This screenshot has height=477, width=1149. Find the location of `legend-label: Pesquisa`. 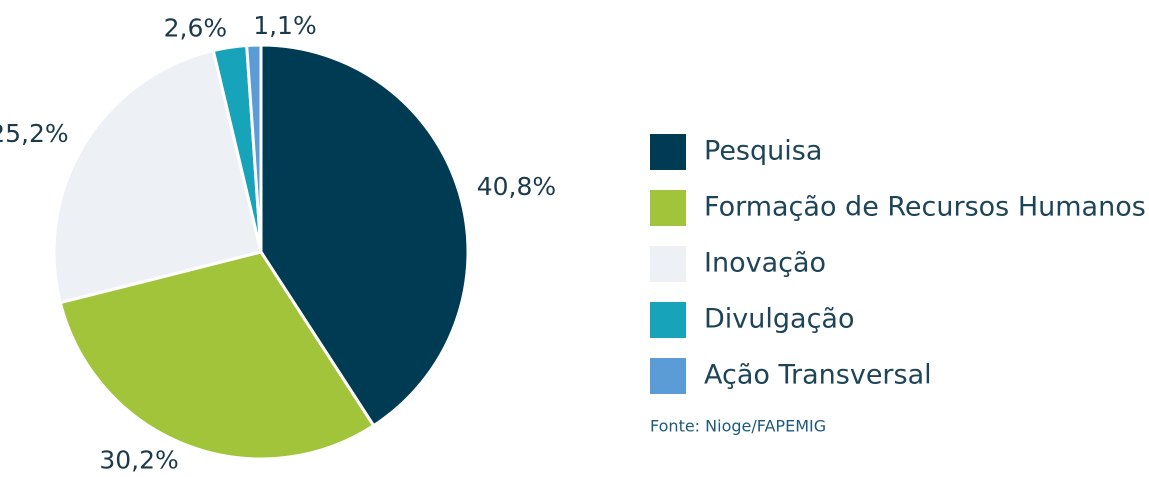

legend-label: Pesquisa is located at coordinates (763, 151).